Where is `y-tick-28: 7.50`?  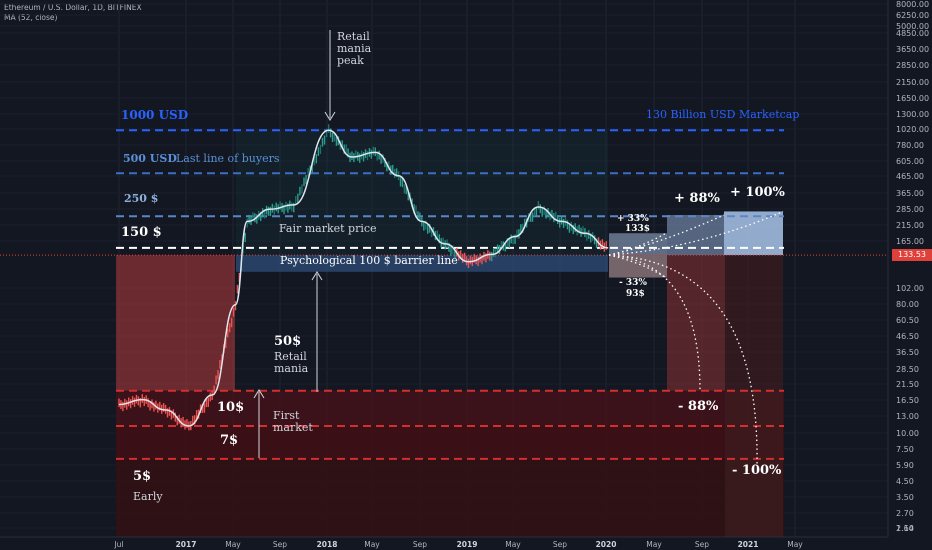
y-tick-28: 7.50 is located at coordinates (905, 449).